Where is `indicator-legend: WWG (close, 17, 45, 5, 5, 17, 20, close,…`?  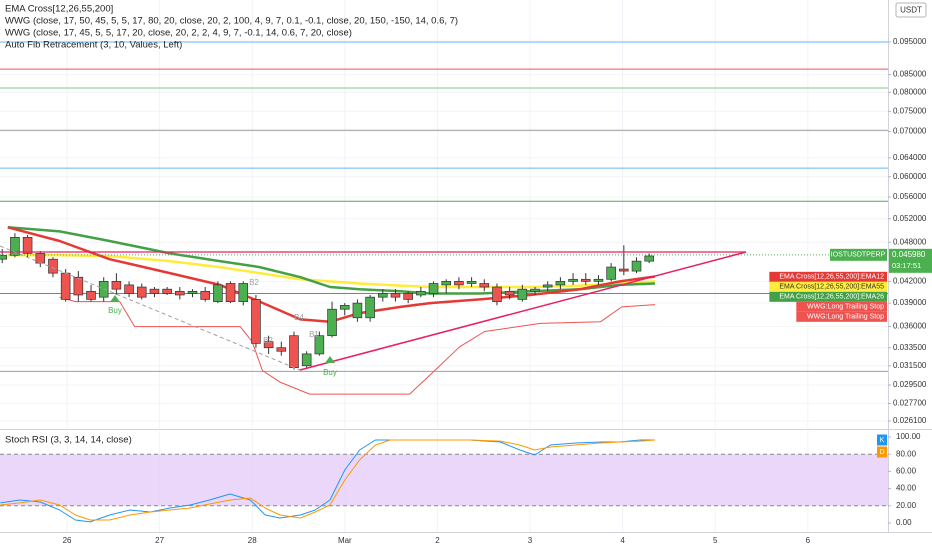 indicator-legend: WWG (close, 17, 45, 5, 5, 17, 20, close,… is located at coordinates (178, 33).